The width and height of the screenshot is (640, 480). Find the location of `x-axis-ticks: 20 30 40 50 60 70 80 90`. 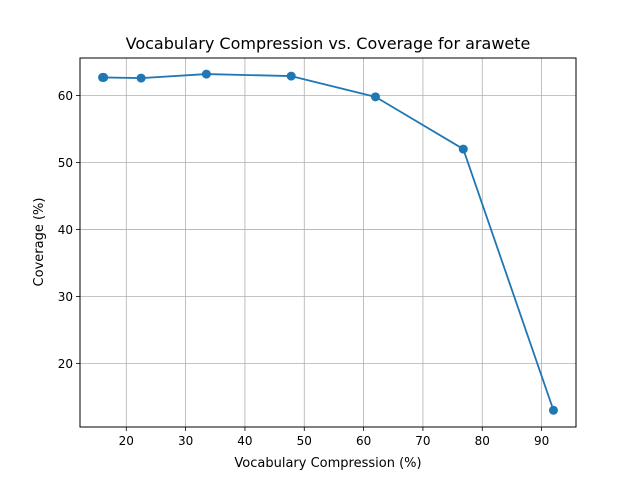

x-axis-ticks: 20 30 40 50 60 70 80 90 is located at coordinates (334, 437).